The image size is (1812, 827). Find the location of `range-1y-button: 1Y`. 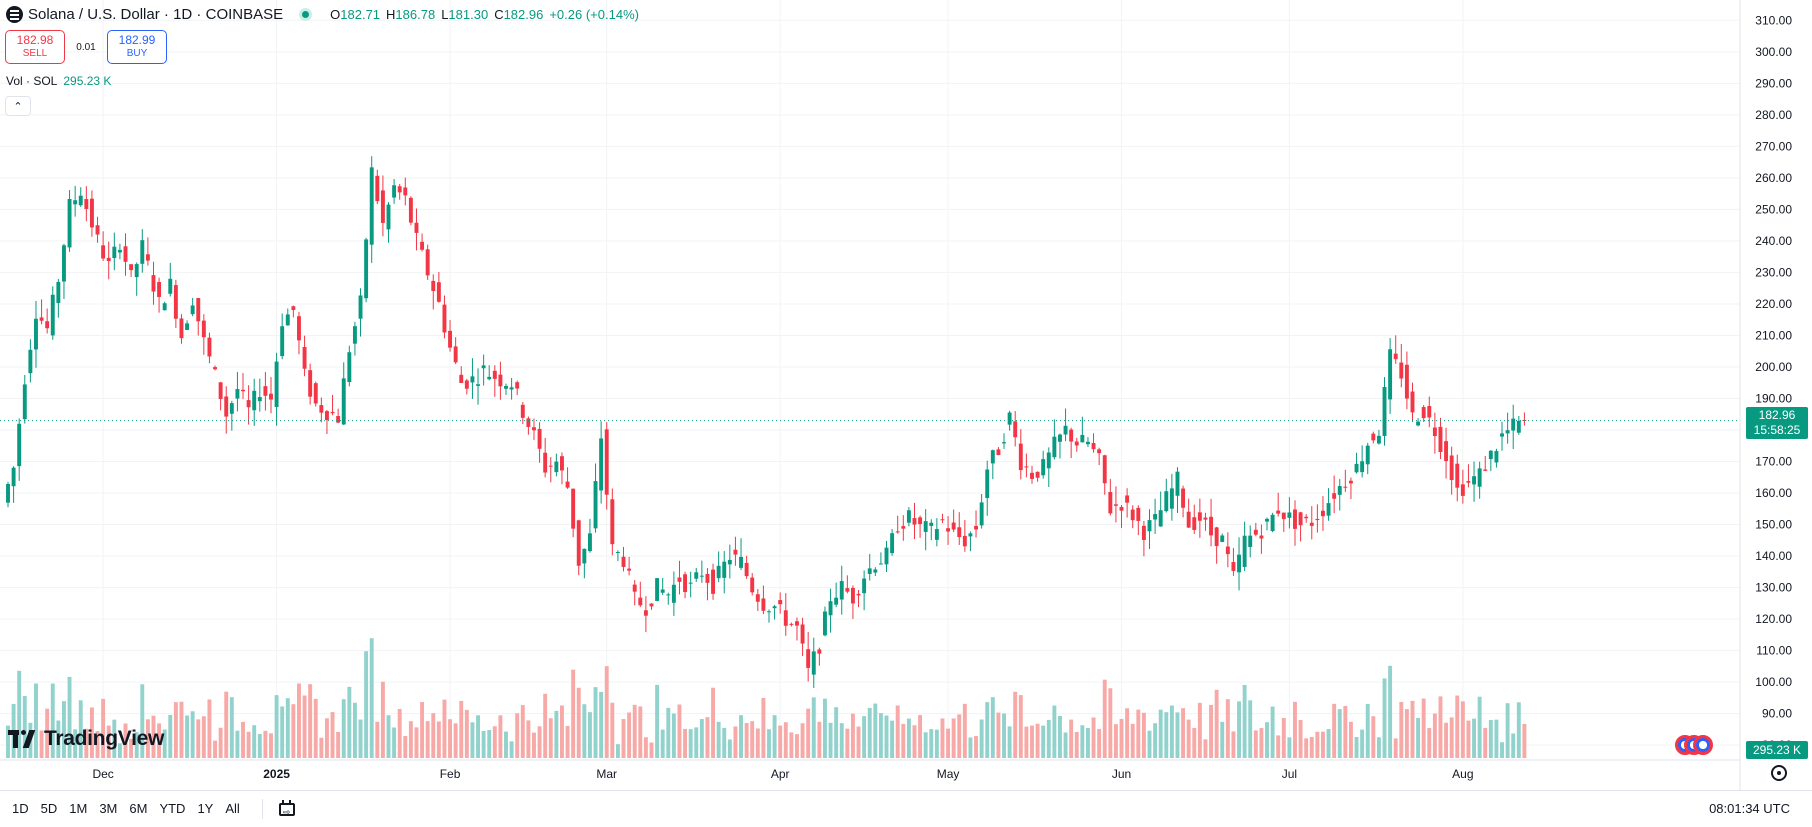

range-1y-button: 1Y is located at coordinates (205, 808).